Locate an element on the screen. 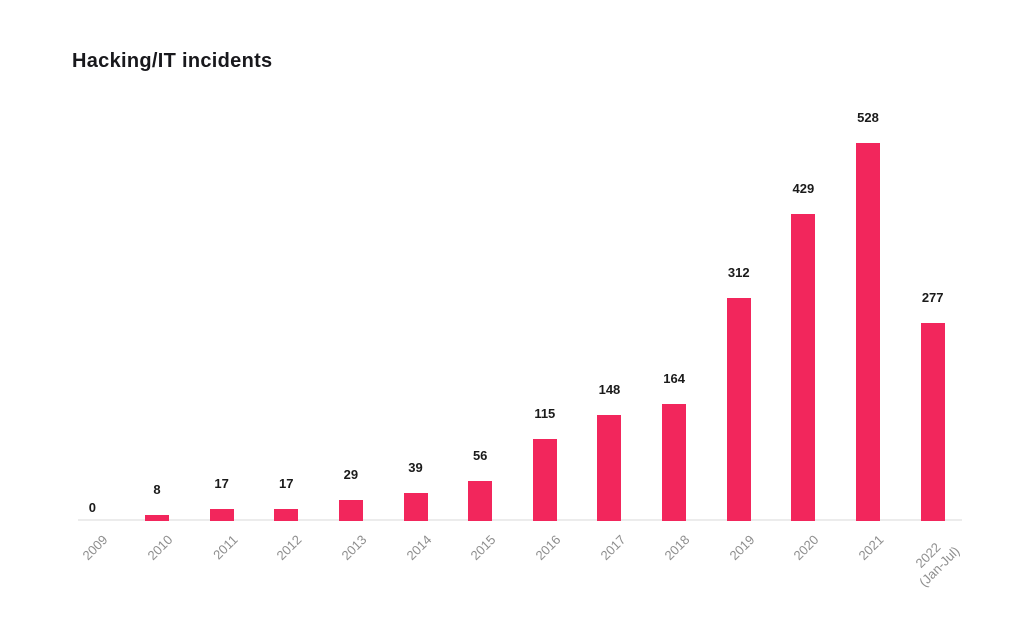 The height and width of the screenshot is (629, 1024). bar-2018 is located at coordinates (674, 462).